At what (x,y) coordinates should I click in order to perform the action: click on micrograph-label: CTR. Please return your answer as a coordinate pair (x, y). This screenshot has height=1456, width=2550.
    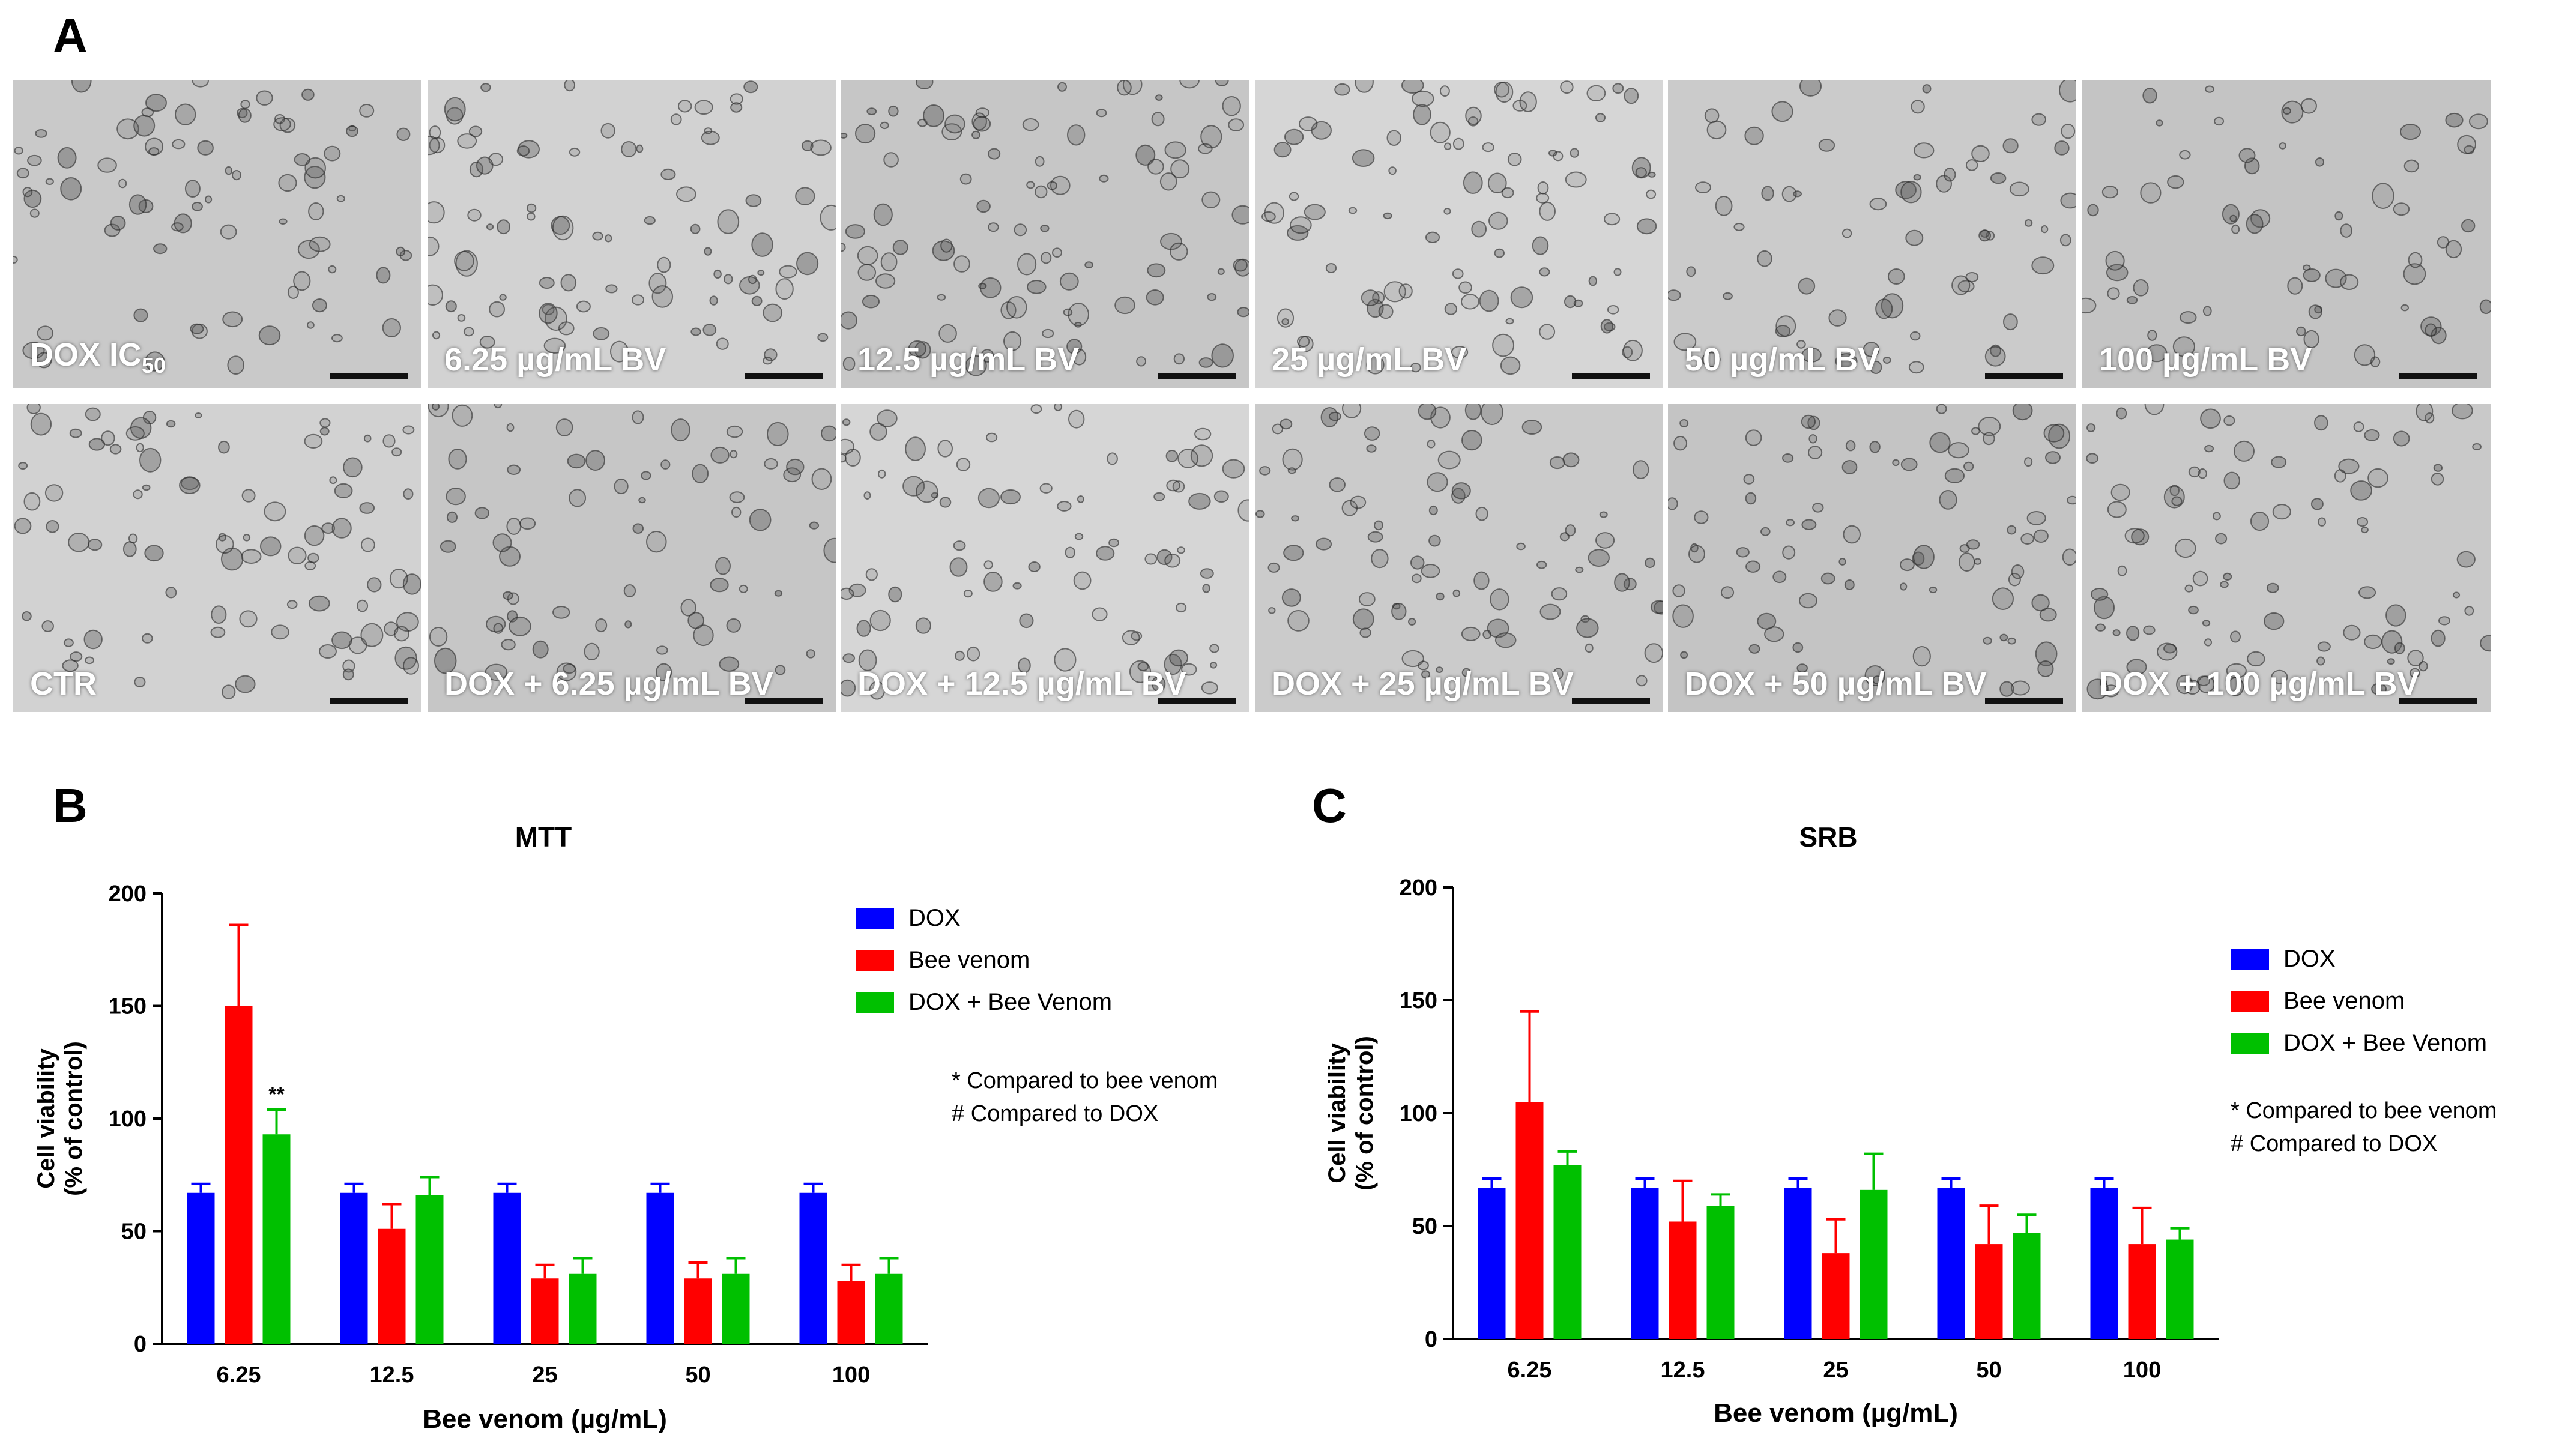
    Looking at the image, I should click on (63, 684).